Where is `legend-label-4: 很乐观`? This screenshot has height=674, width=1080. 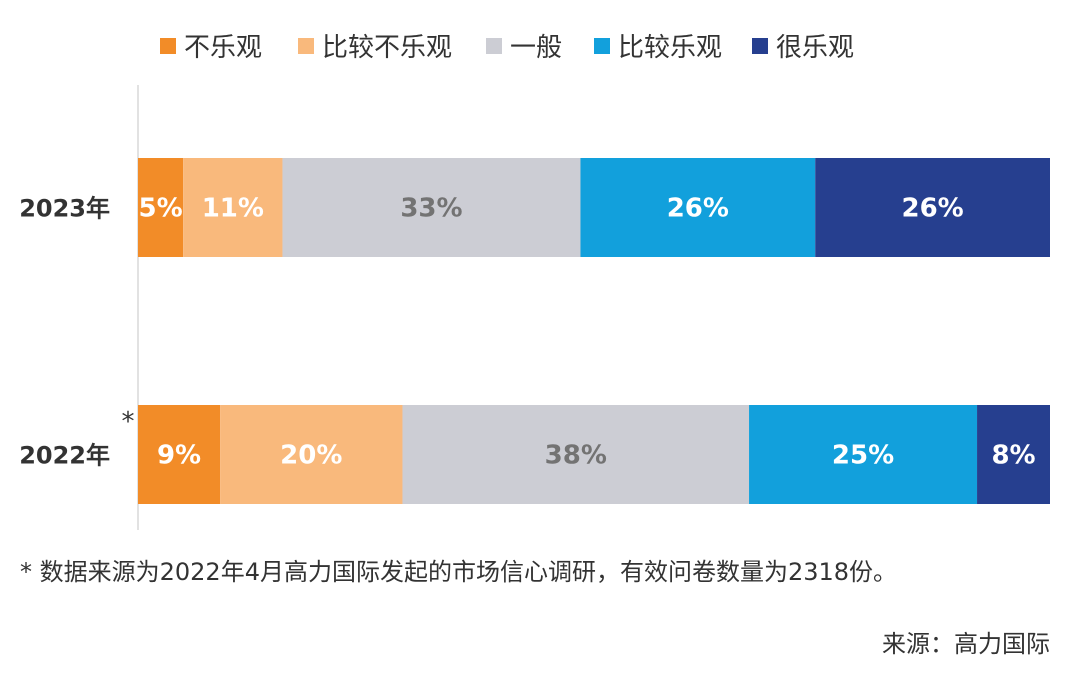
legend-label-4: 很乐观 is located at coordinates (815, 48).